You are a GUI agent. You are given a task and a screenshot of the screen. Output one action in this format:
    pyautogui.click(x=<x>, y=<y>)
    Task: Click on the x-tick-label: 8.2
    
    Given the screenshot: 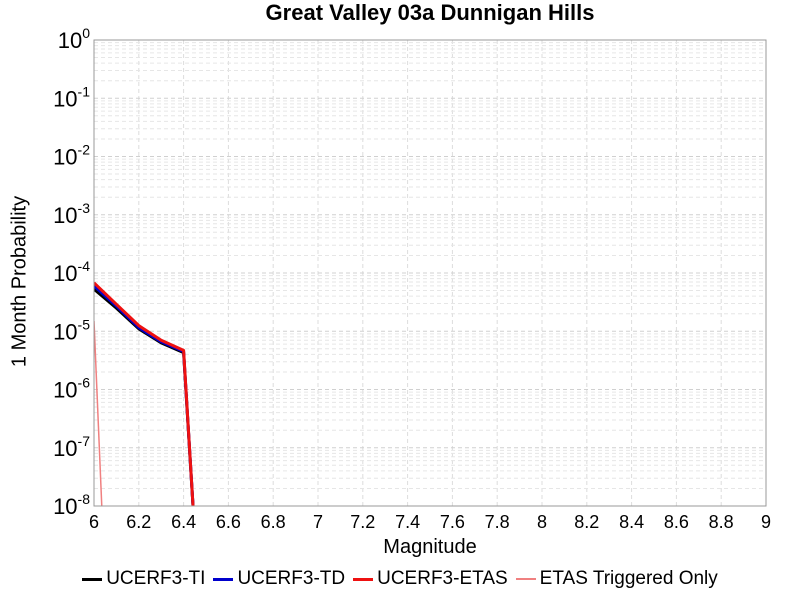 What is the action you would take?
    pyautogui.click(x=586, y=522)
    